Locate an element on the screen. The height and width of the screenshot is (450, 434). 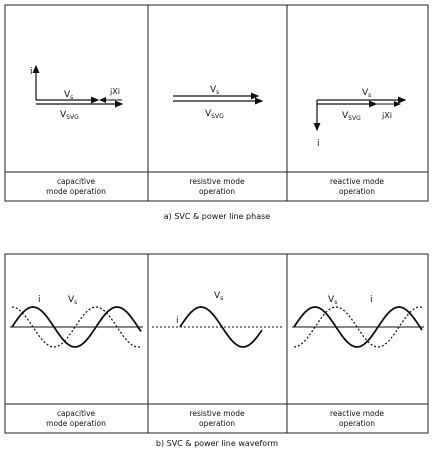
phasor-capacitive: i Vs jXi VSVG is located at coordinates (77, 92).